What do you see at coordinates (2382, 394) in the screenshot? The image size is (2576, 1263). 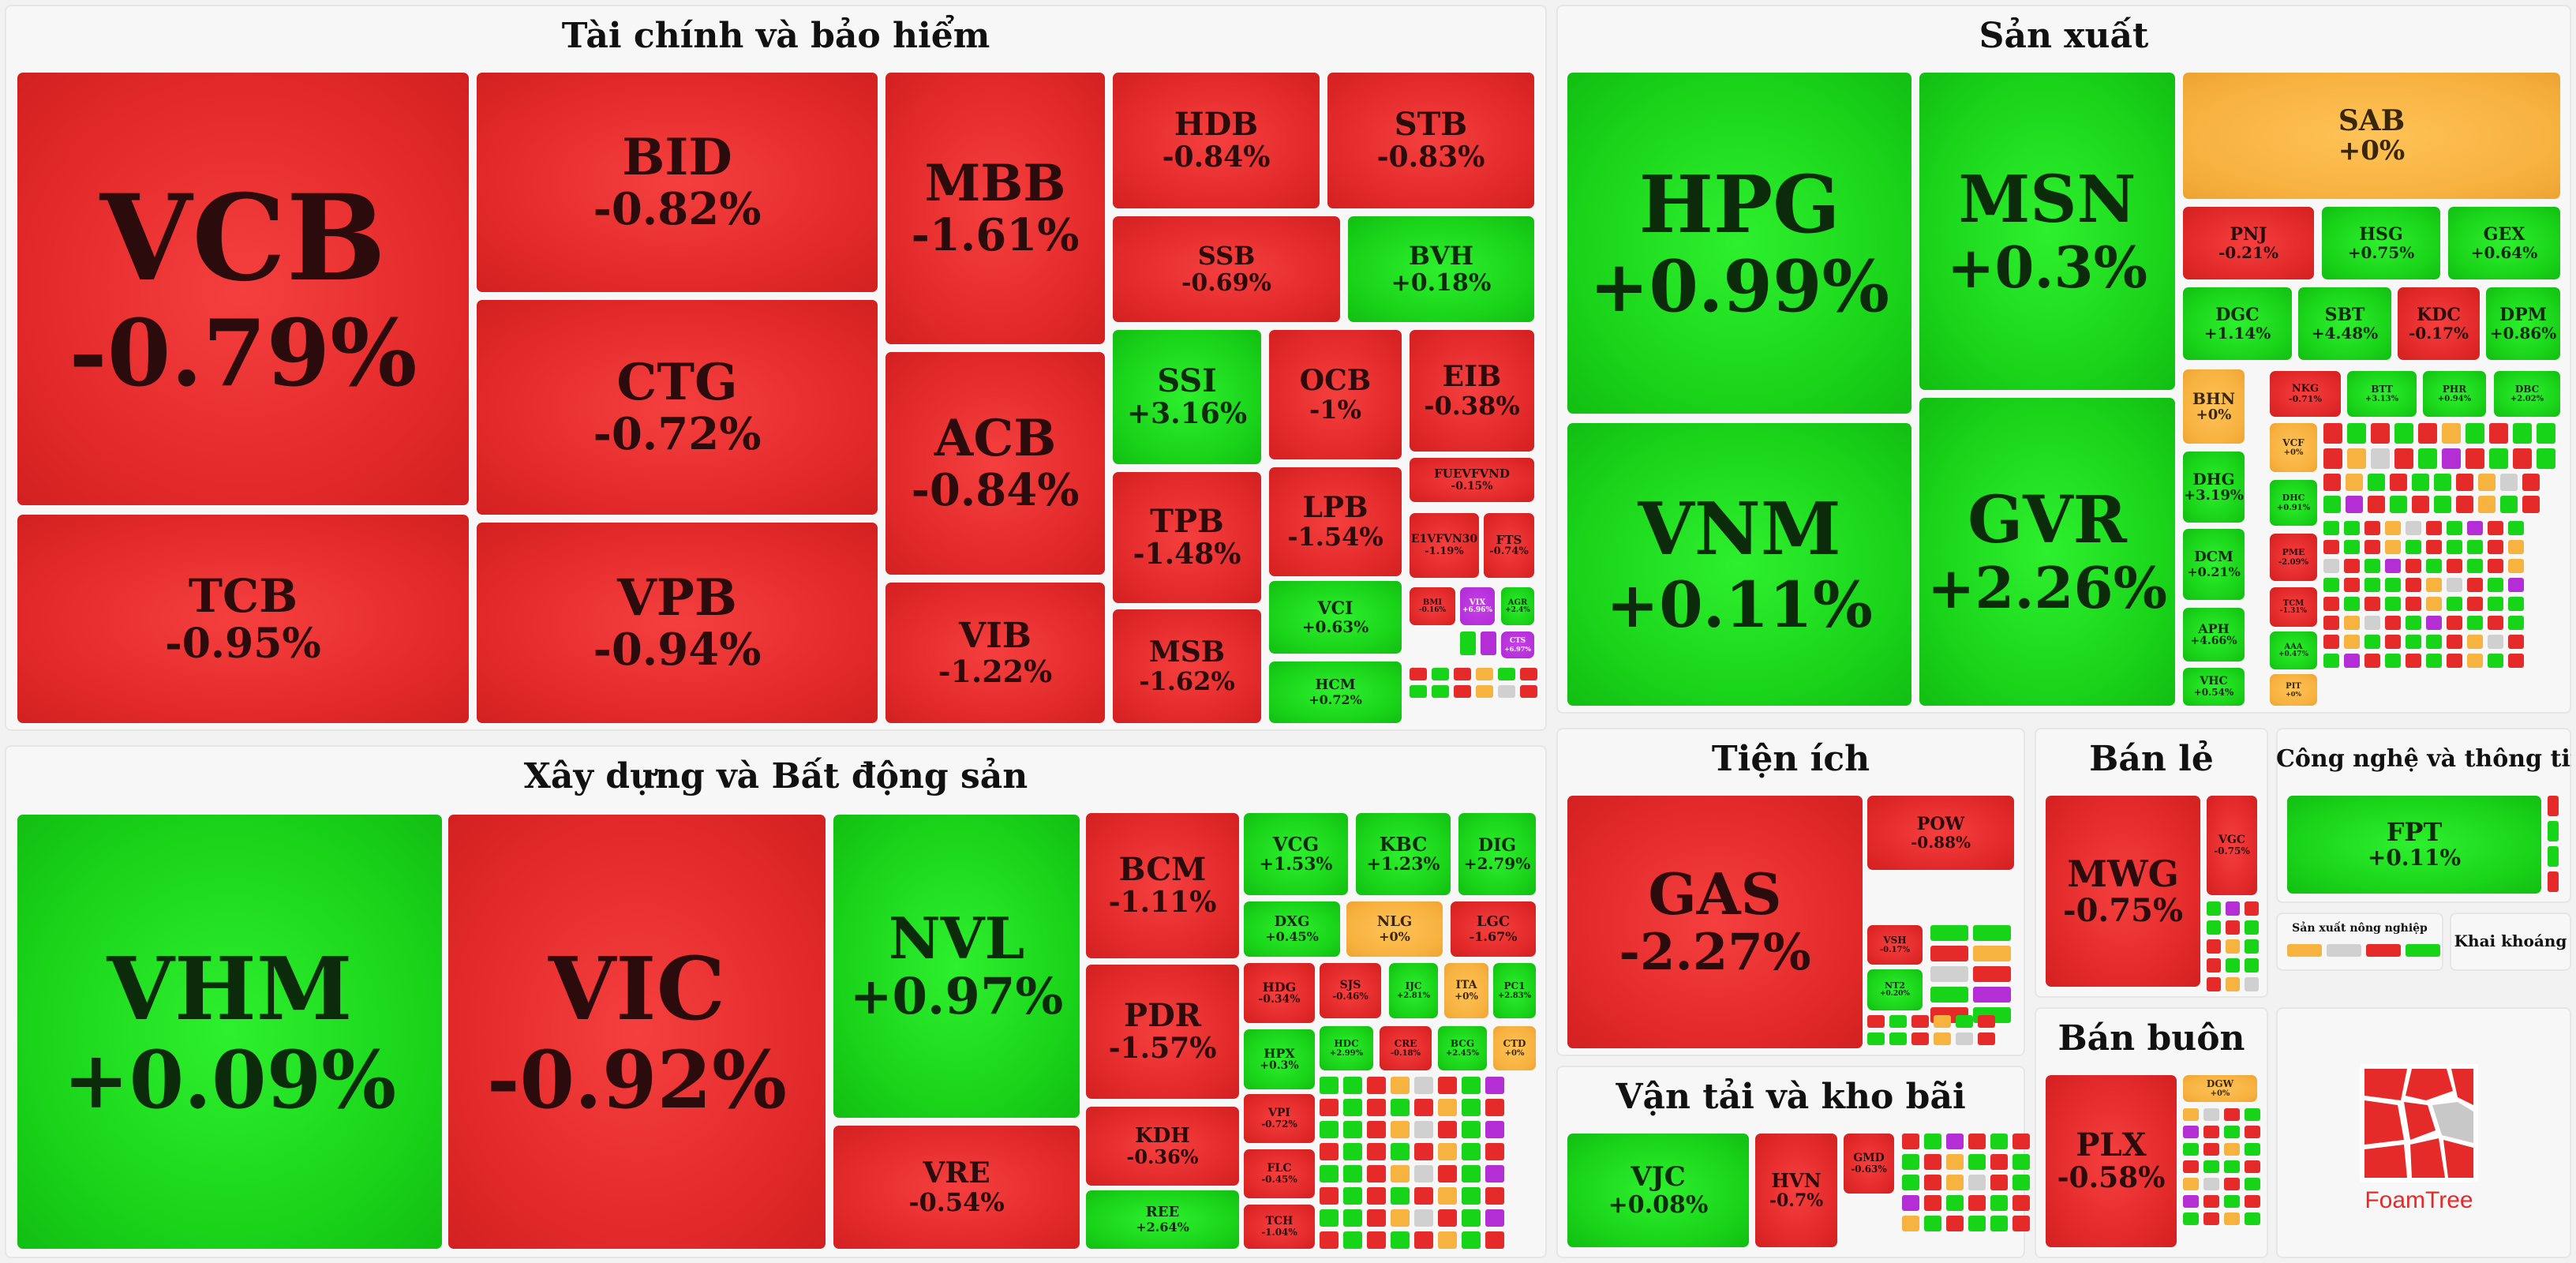 I see `stock-tile-btt: BTT +3.13%` at bounding box center [2382, 394].